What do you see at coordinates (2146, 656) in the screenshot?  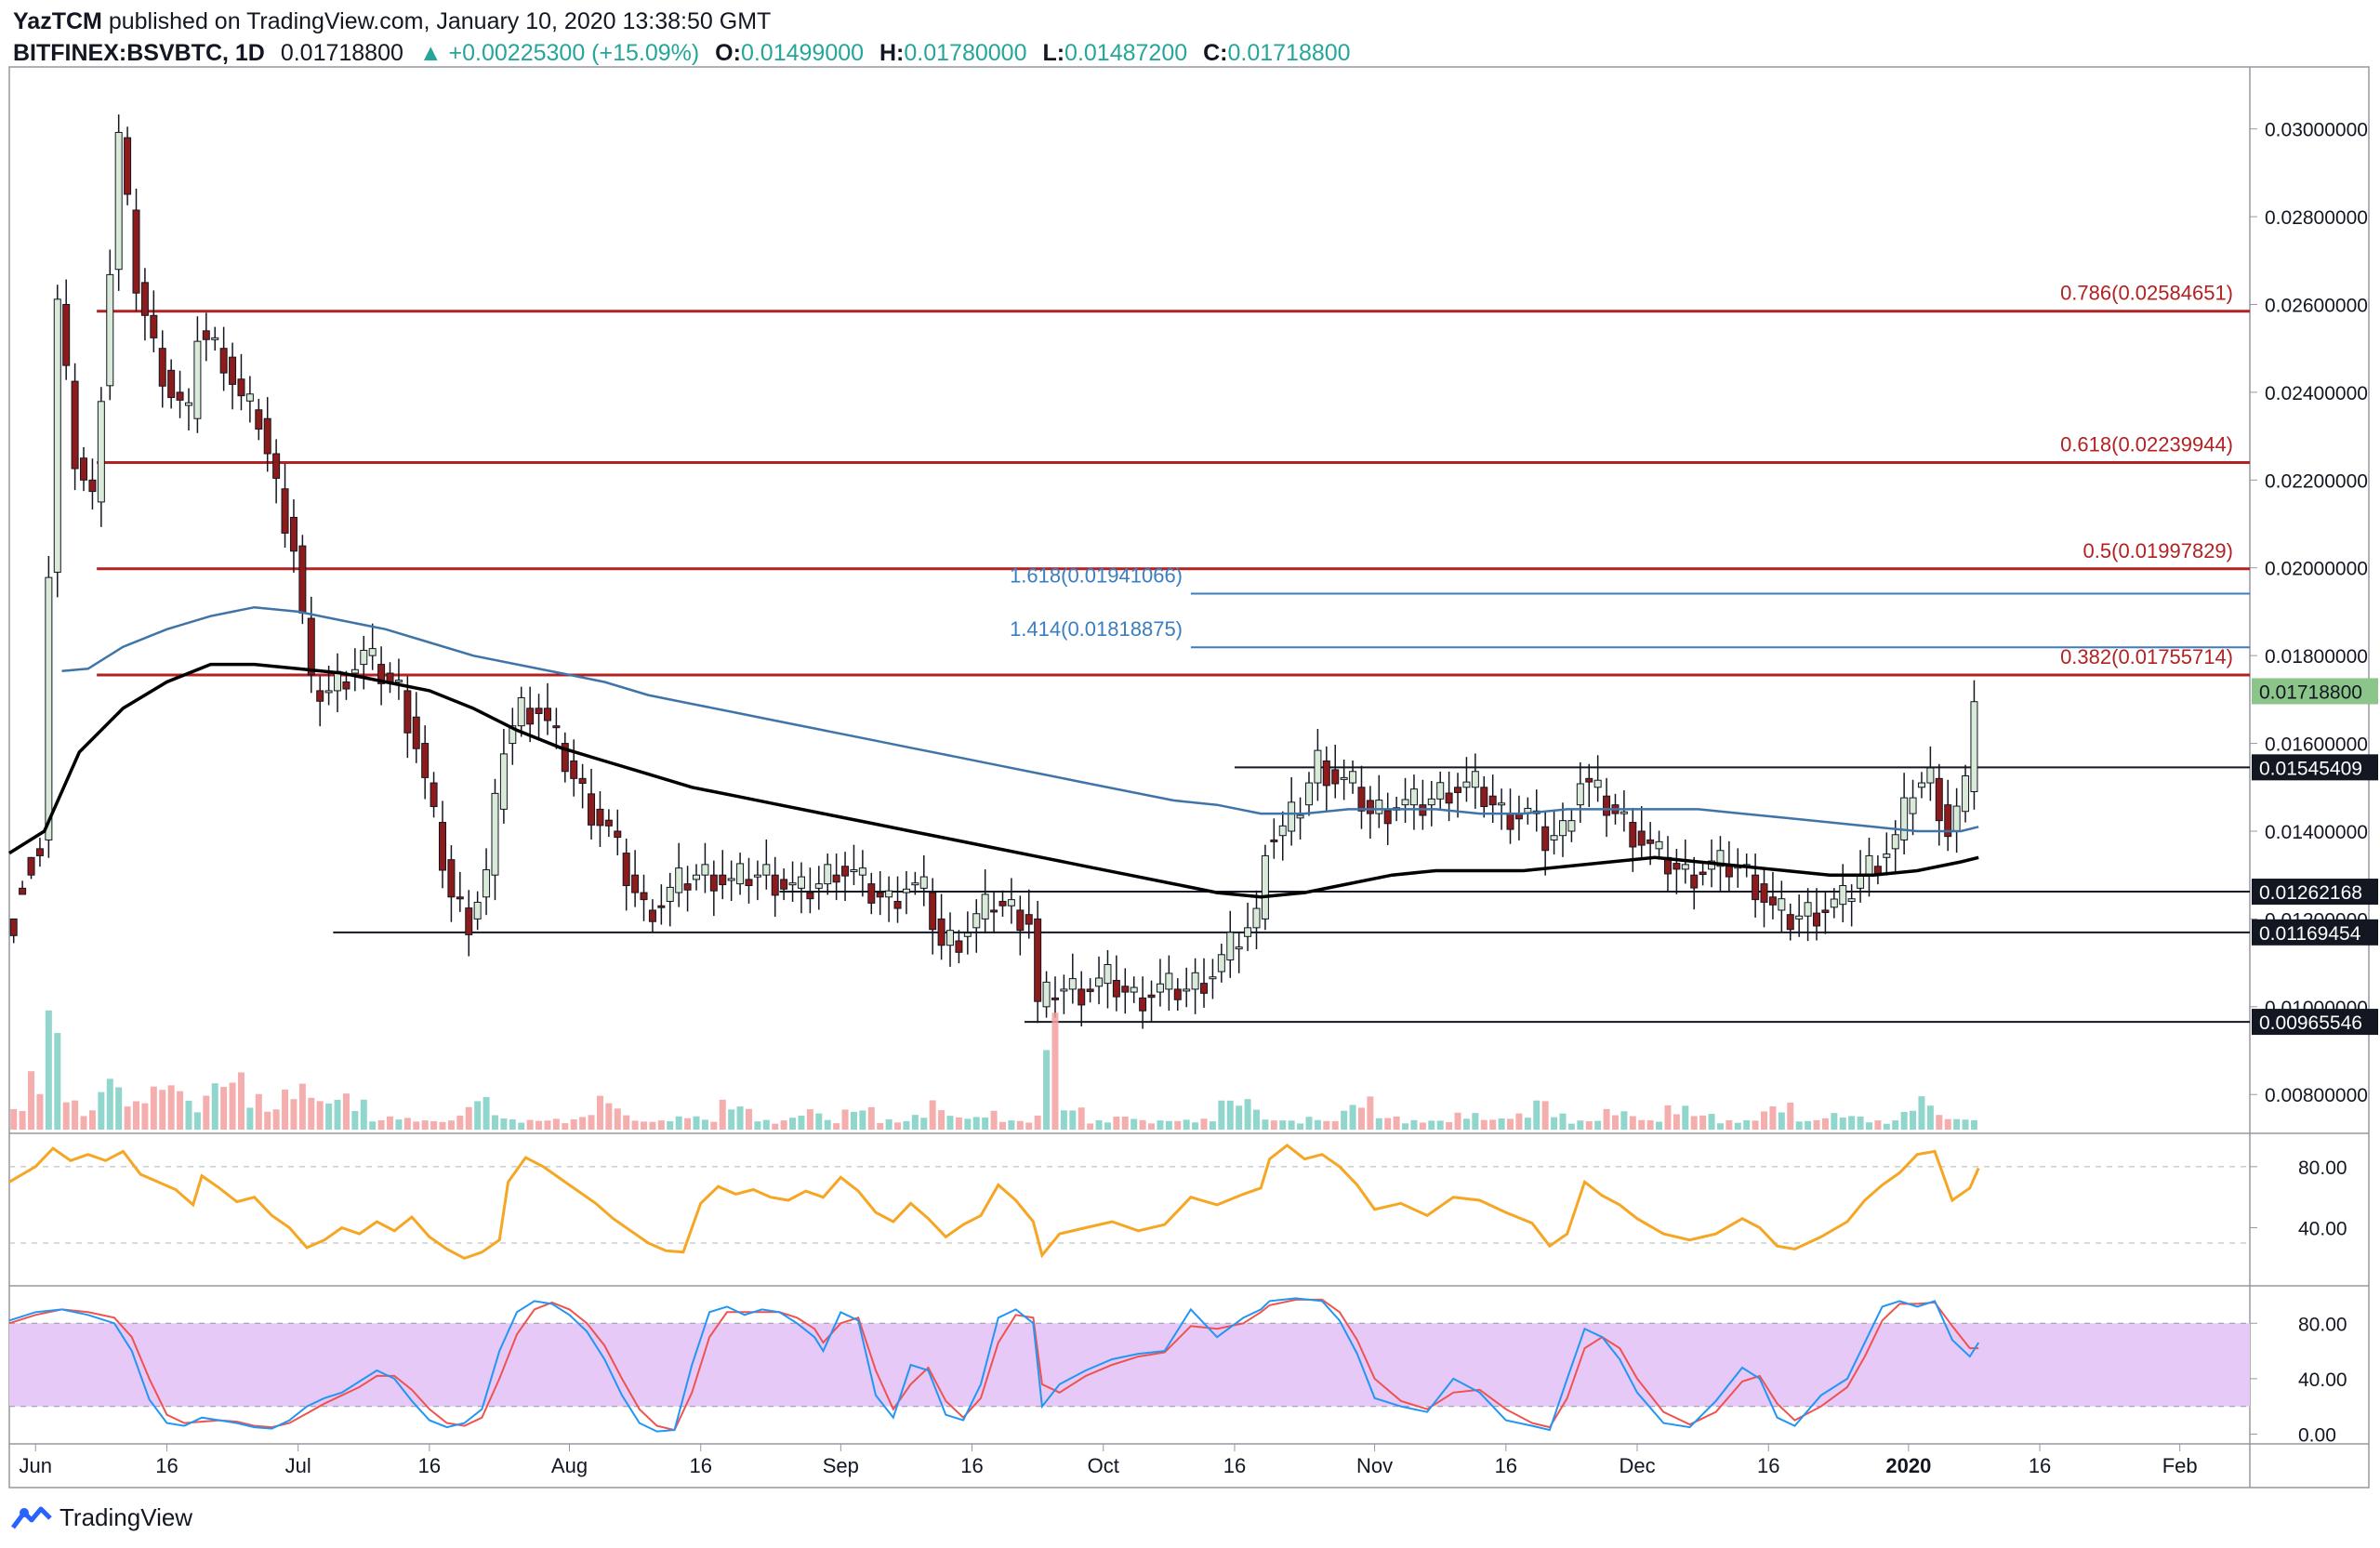 I see `fib-level-label: 0.382(0.01755714)` at bounding box center [2146, 656].